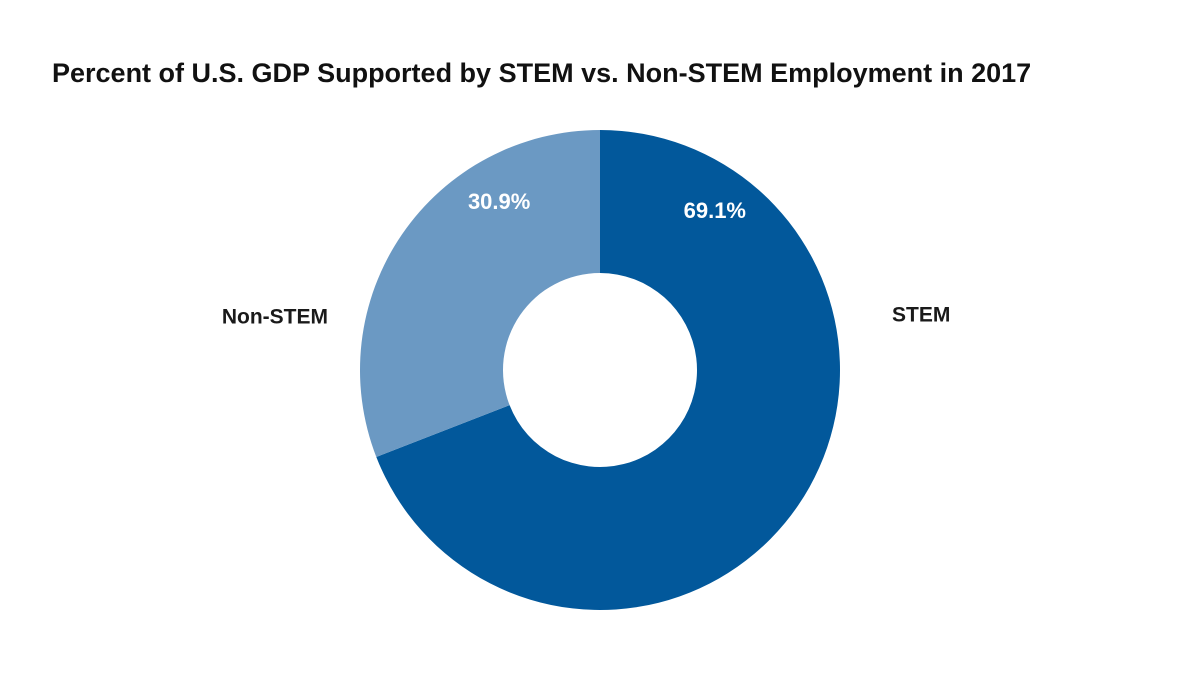 This screenshot has height=675, width=1200. What do you see at coordinates (715, 210) in the screenshot?
I see `data-label-stem: 69.1%` at bounding box center [715, 210].